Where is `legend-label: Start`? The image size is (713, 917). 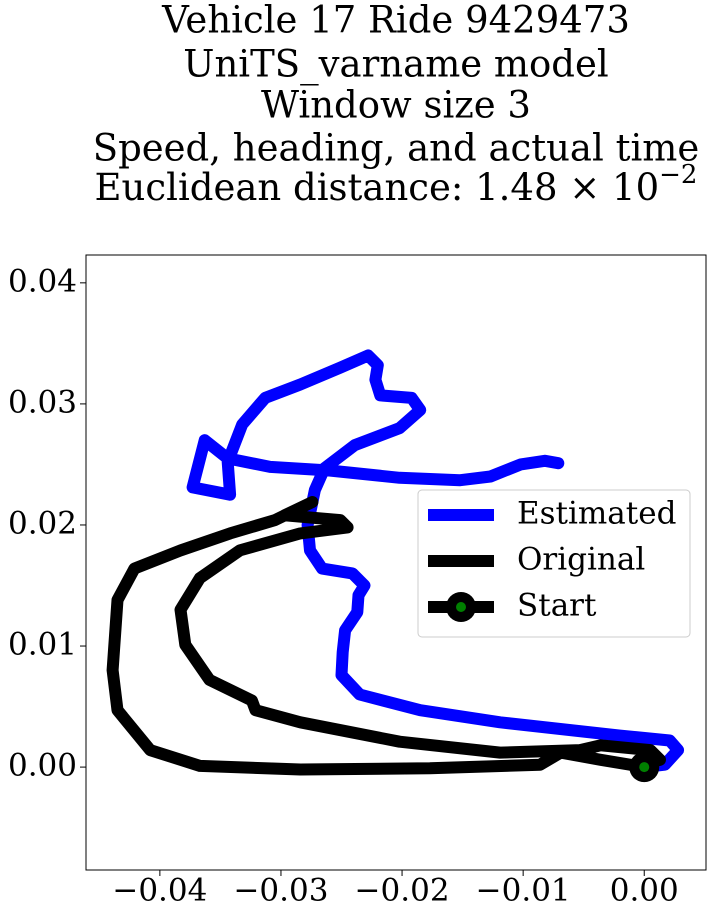
legend-label: Start is located at coordinates (557, 606).